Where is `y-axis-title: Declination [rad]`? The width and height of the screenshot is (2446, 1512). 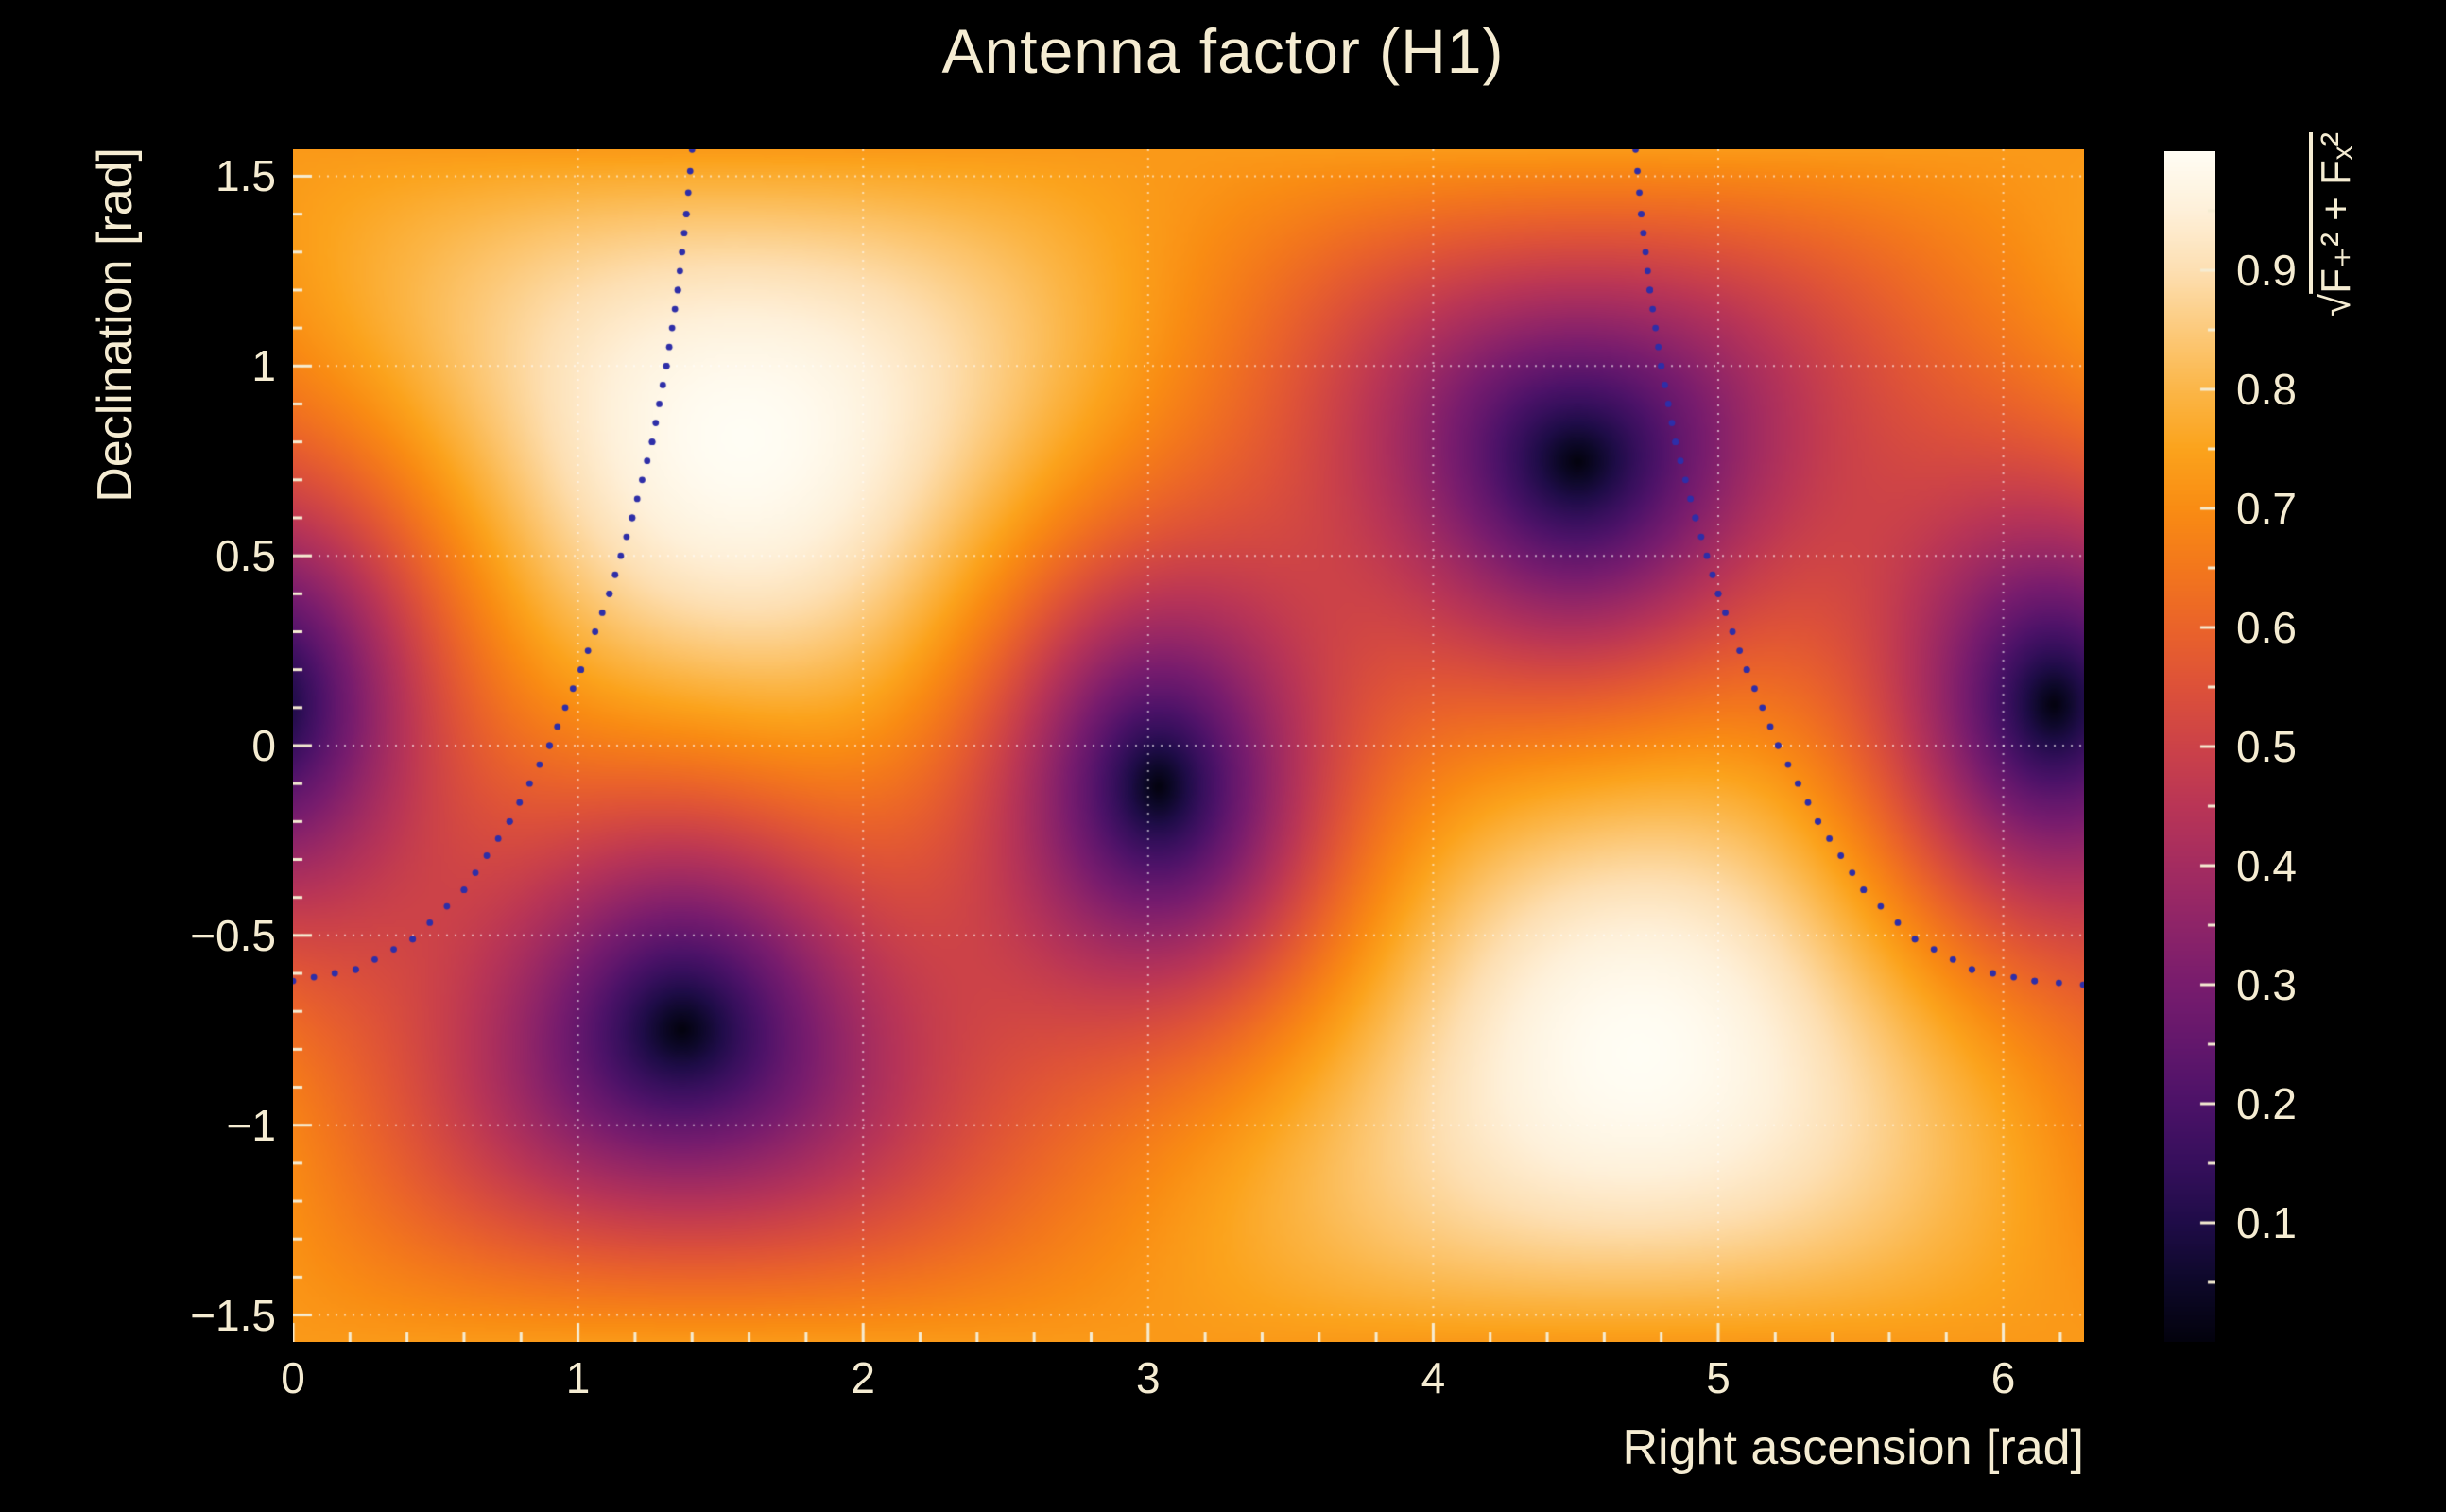
y-axis-title: Declination [rad] is located at coordinates (115, 325).